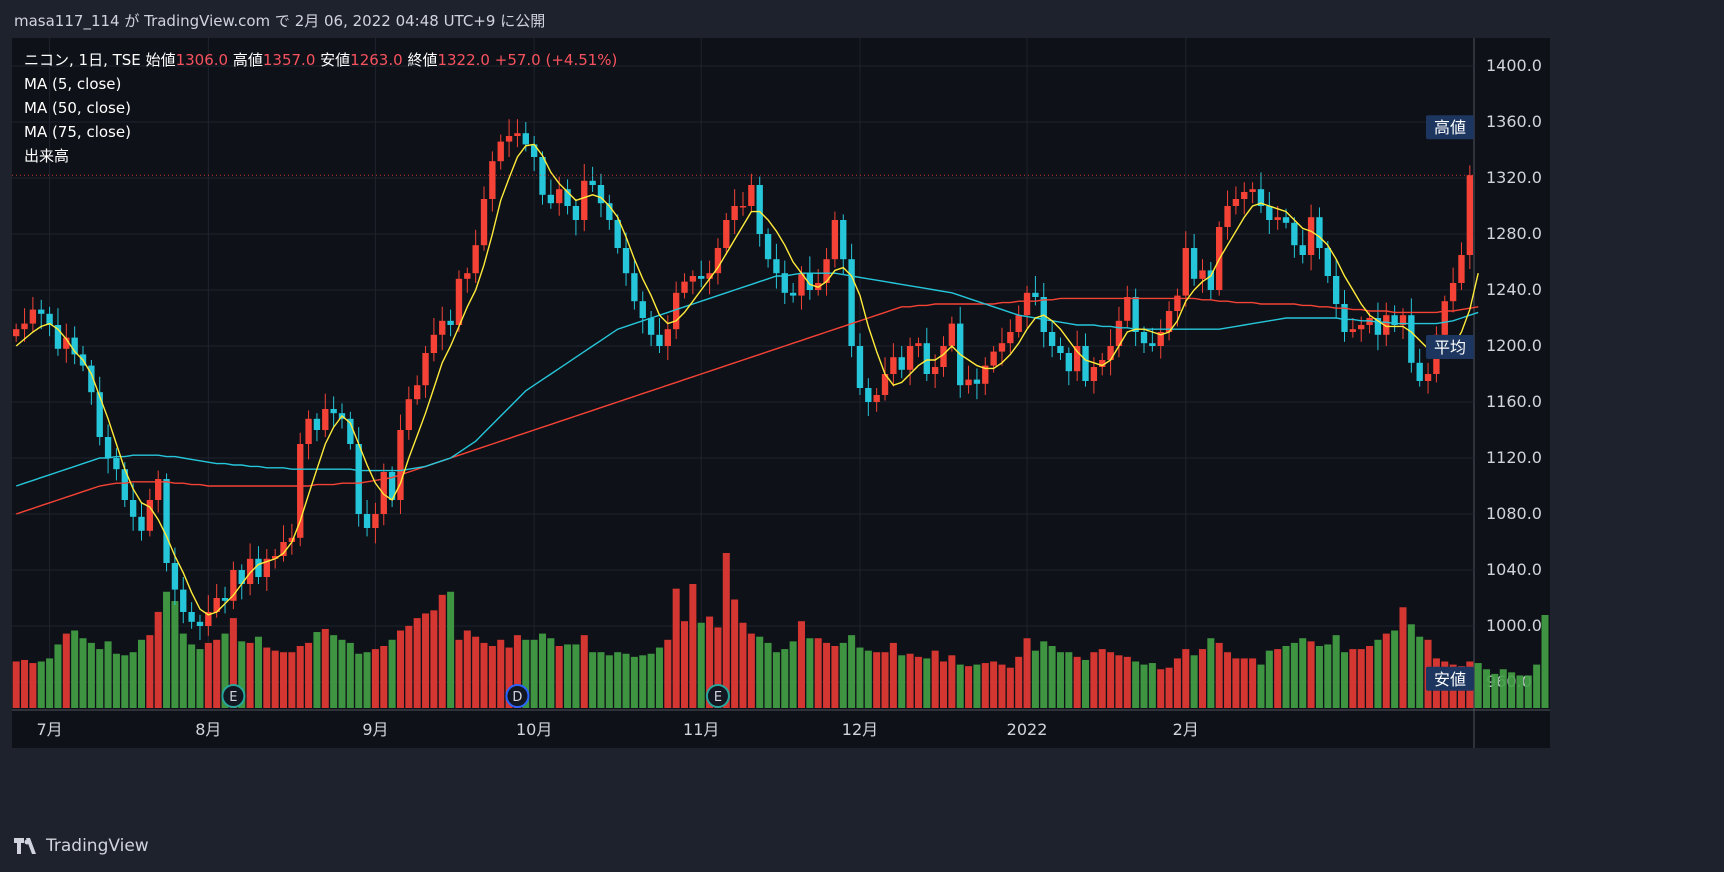 This screenshot has height=872, width=1724. Describe the element at coordinates (233, 696) in the screenshot. I see `event-marker` at that location.